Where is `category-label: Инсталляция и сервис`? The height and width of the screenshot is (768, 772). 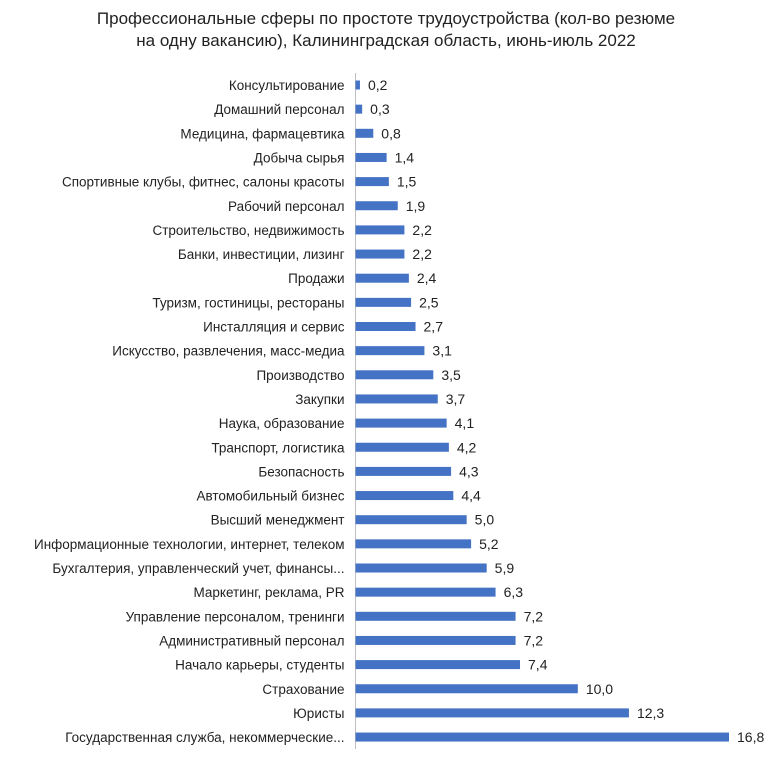
category-label: Инсталляция и сервис is located at coordinates (274, 327).